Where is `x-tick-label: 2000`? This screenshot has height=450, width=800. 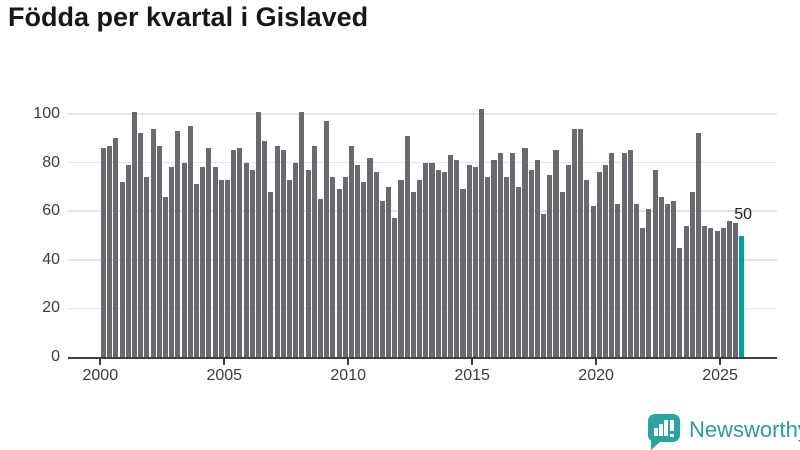 x-tick-label: 2000 is located at coordinates (100, 375).